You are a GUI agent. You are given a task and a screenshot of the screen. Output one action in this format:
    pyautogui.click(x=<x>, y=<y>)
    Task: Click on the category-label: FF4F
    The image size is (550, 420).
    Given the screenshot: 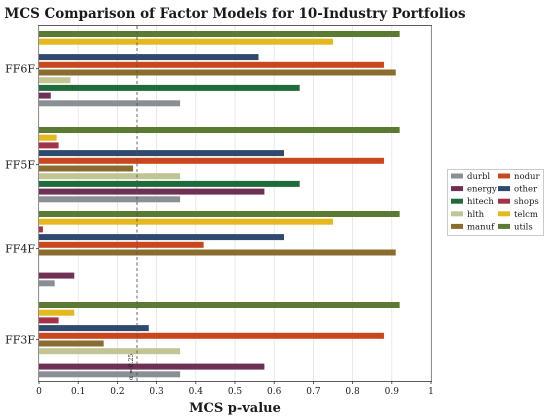 What is the action you would take?
    pyautogui.click(x=20, y=249)
    